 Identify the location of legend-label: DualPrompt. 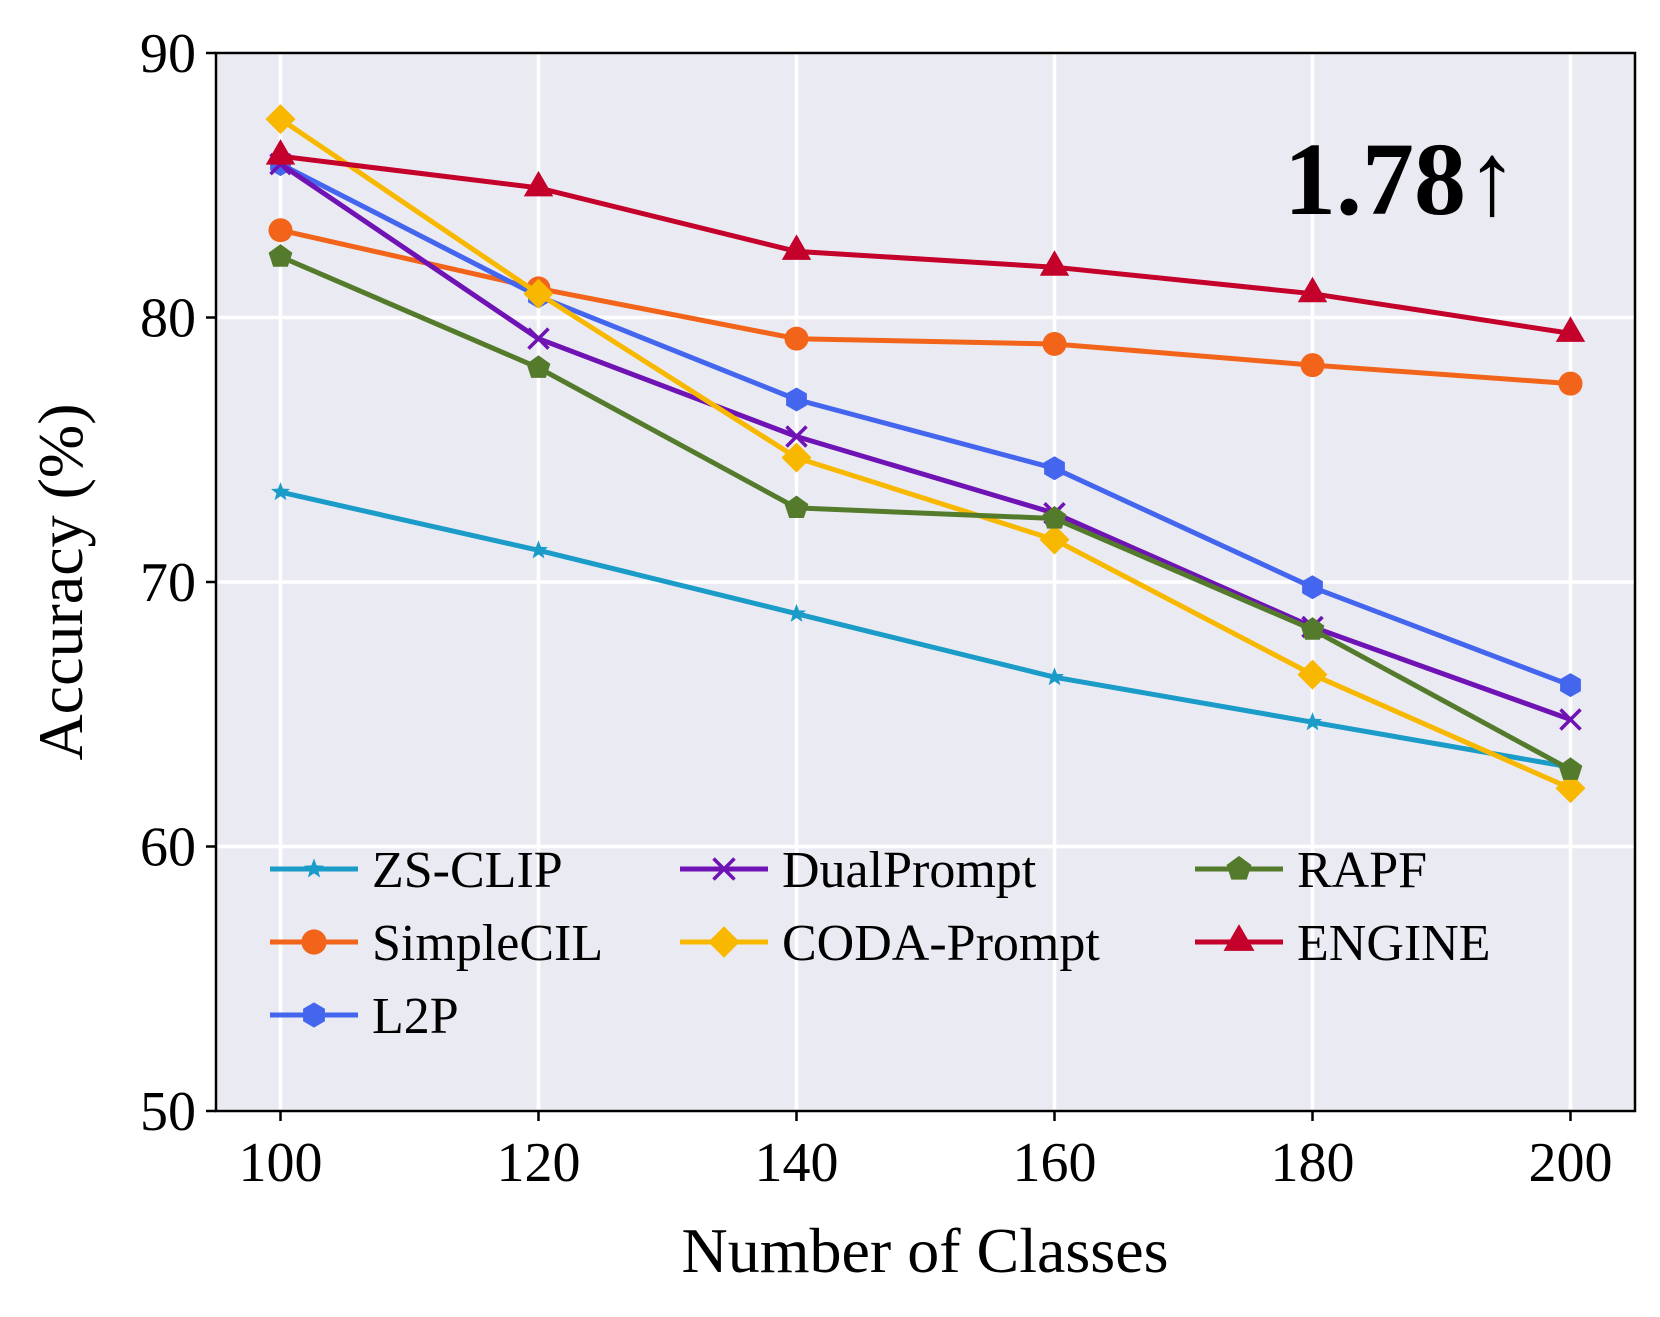
(909, 870).